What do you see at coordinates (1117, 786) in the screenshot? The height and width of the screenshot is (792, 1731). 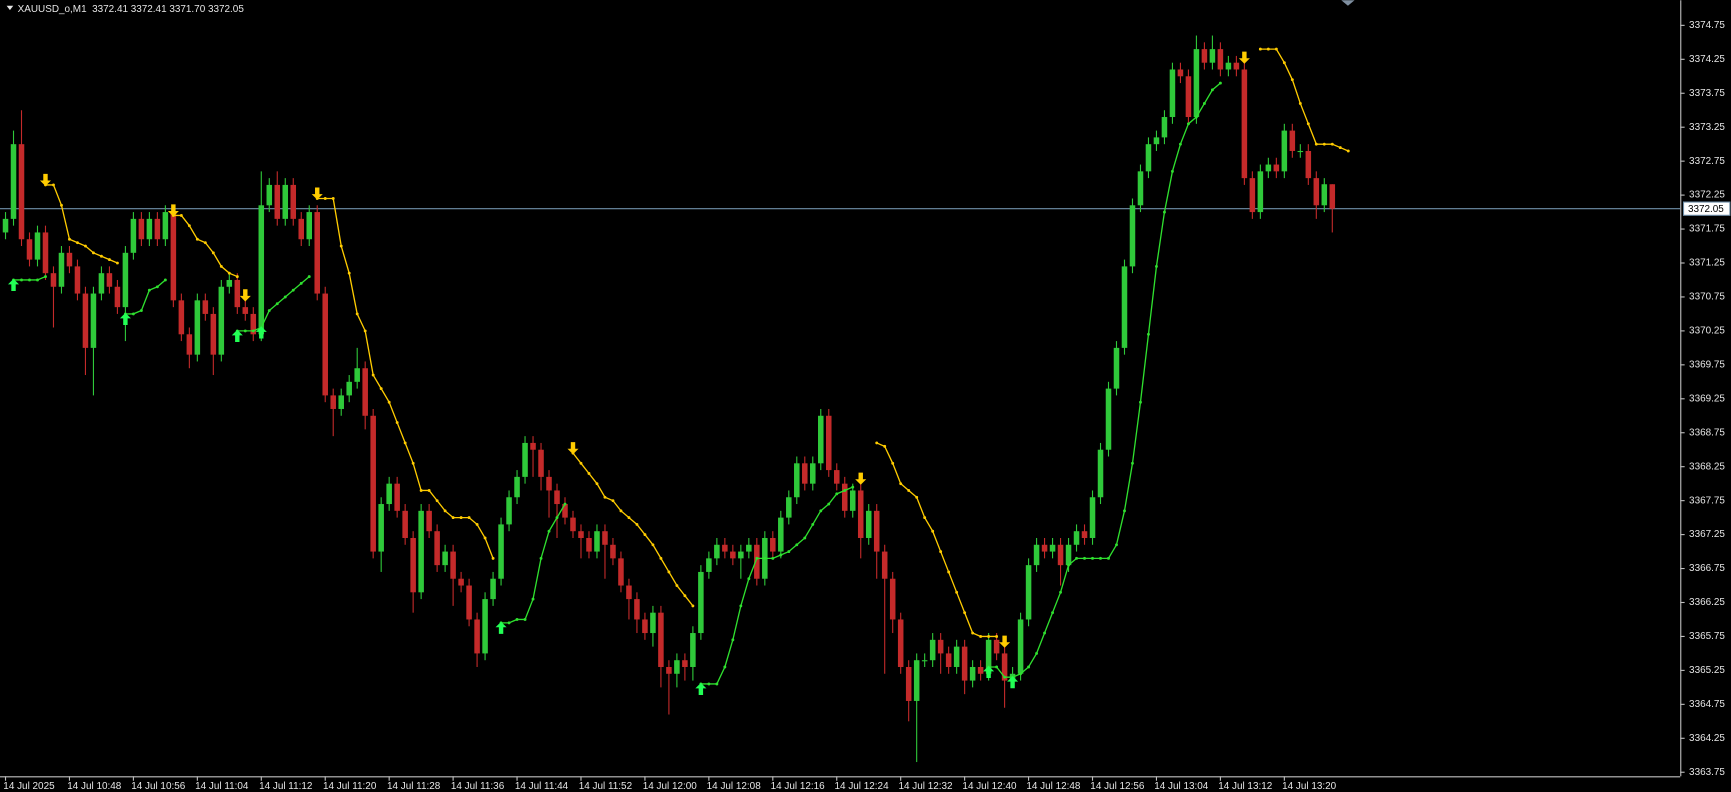 I see `x-tick-label: 14 Jul 12:56` at bounding box center [1117, 786].